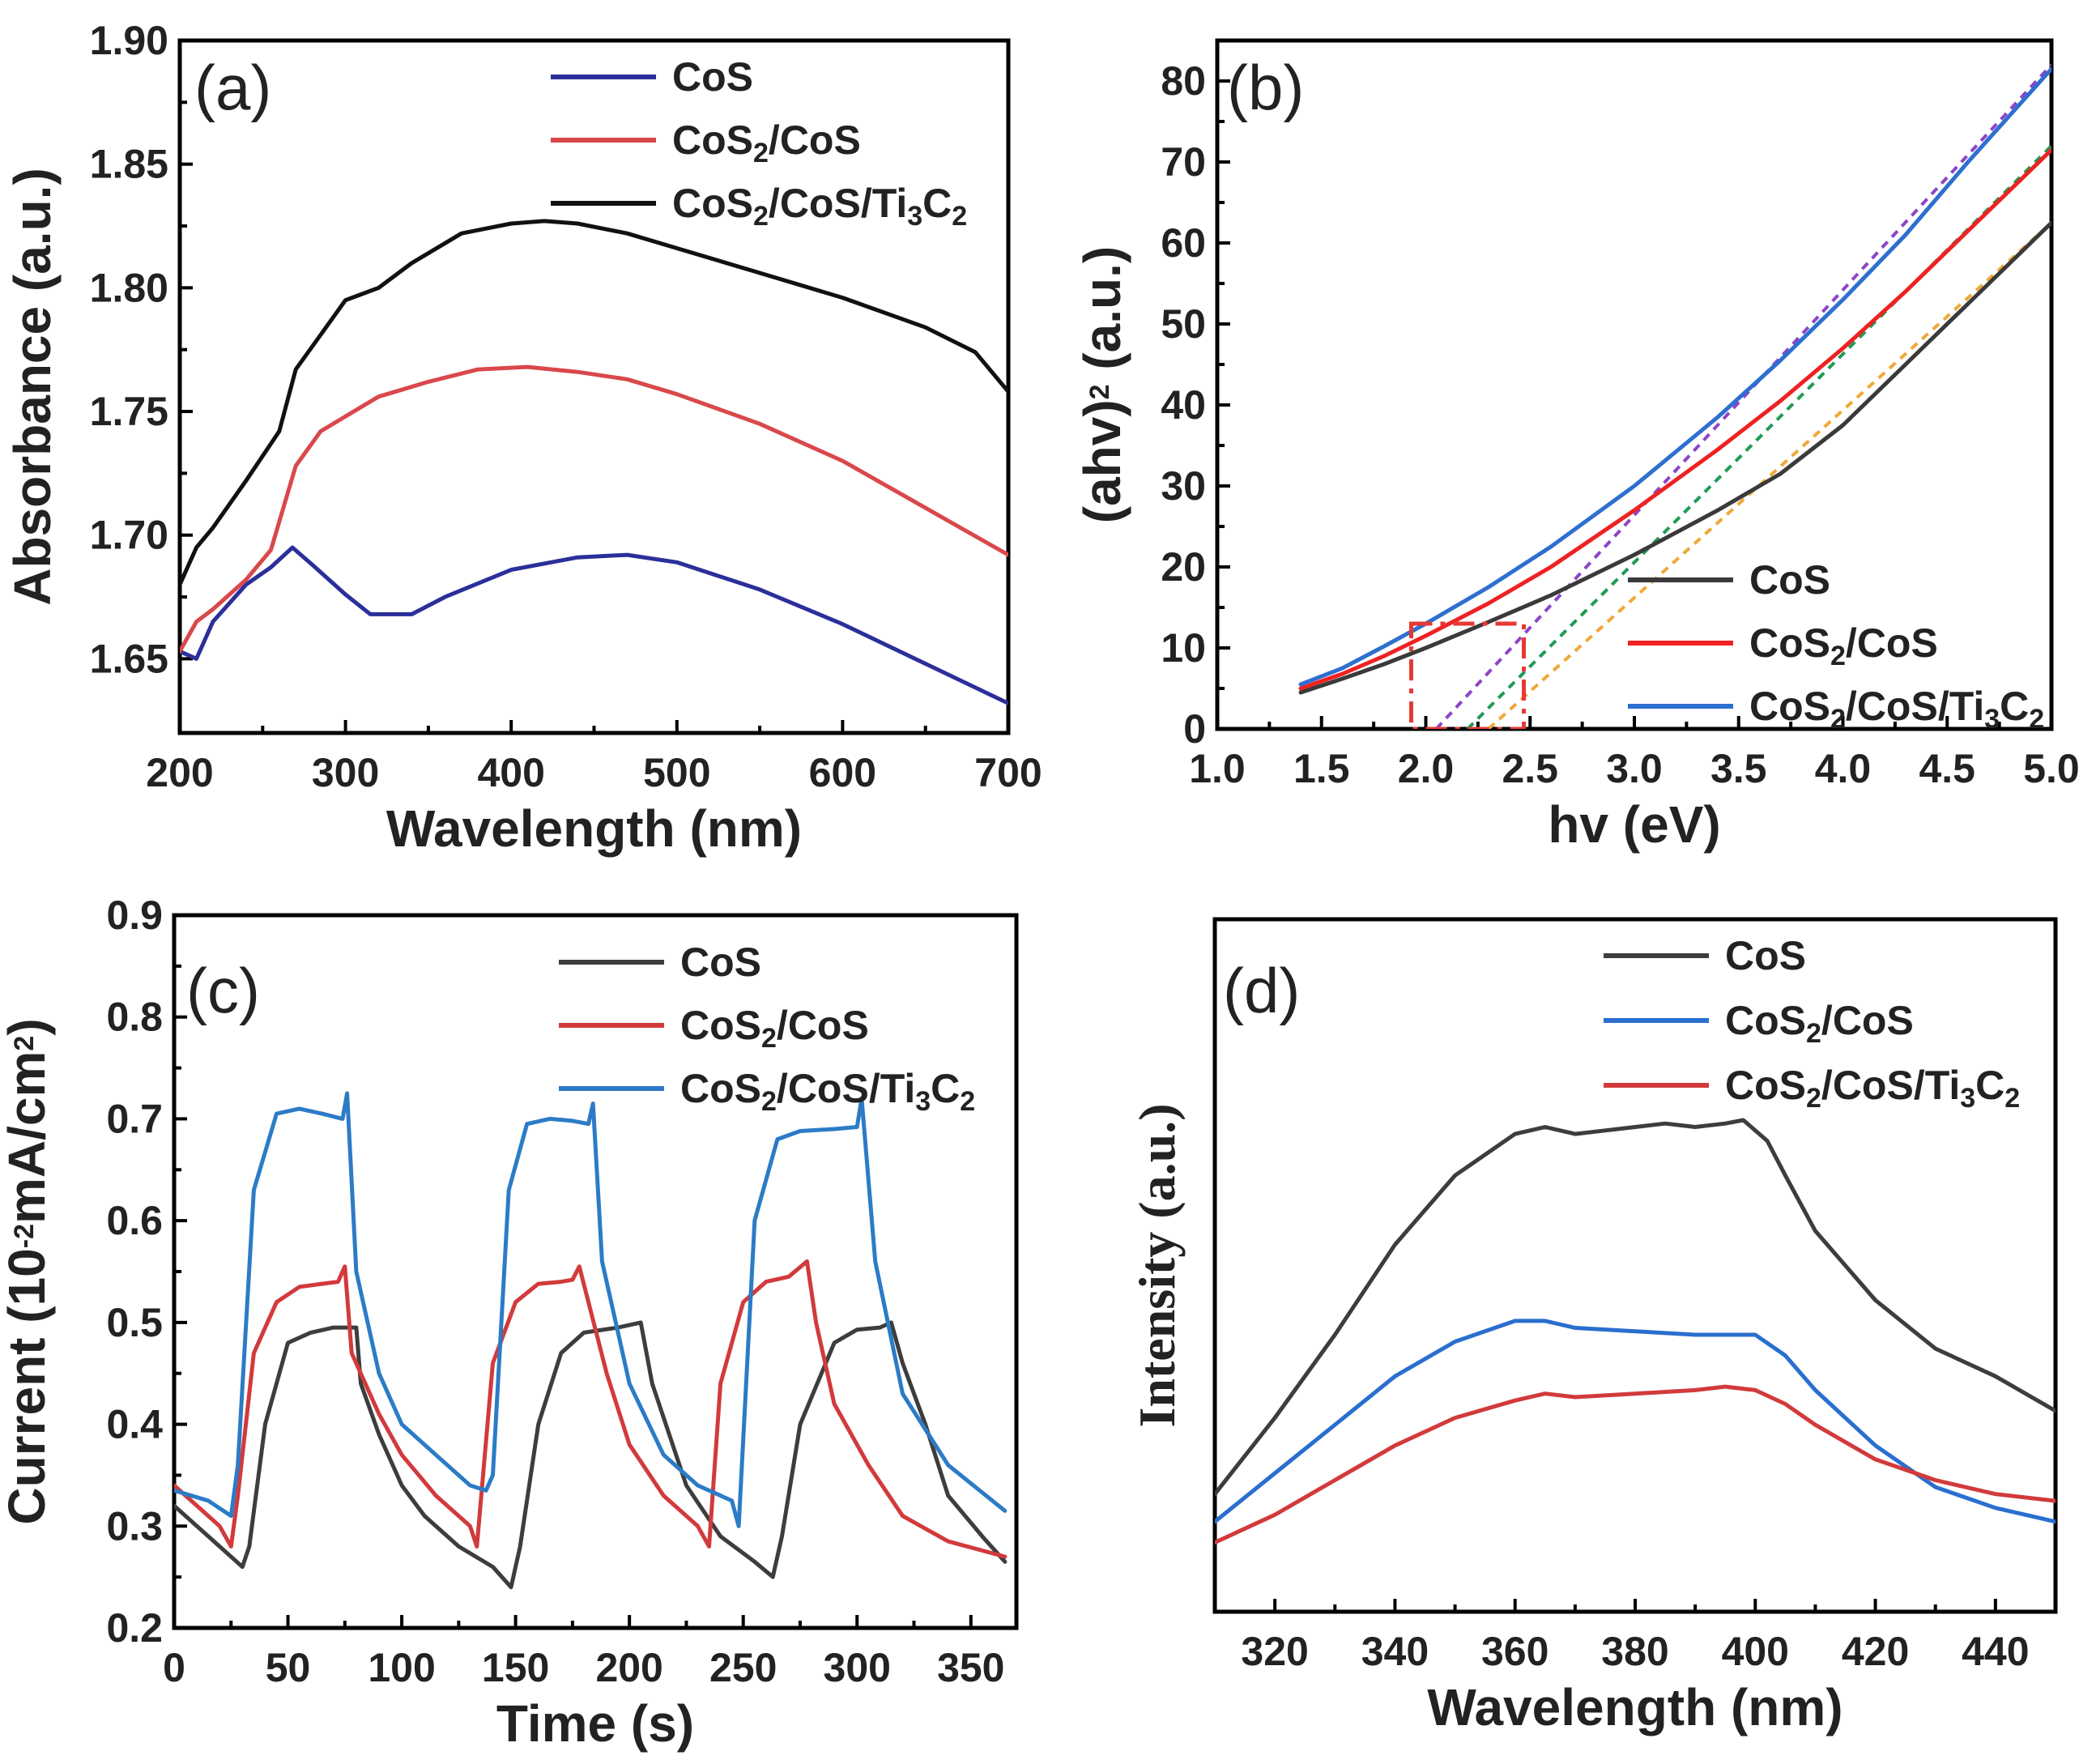 The width and height of the screenshot is (2096, 1764). I want to click on x-tick-label: 0, so click(174, 1667).